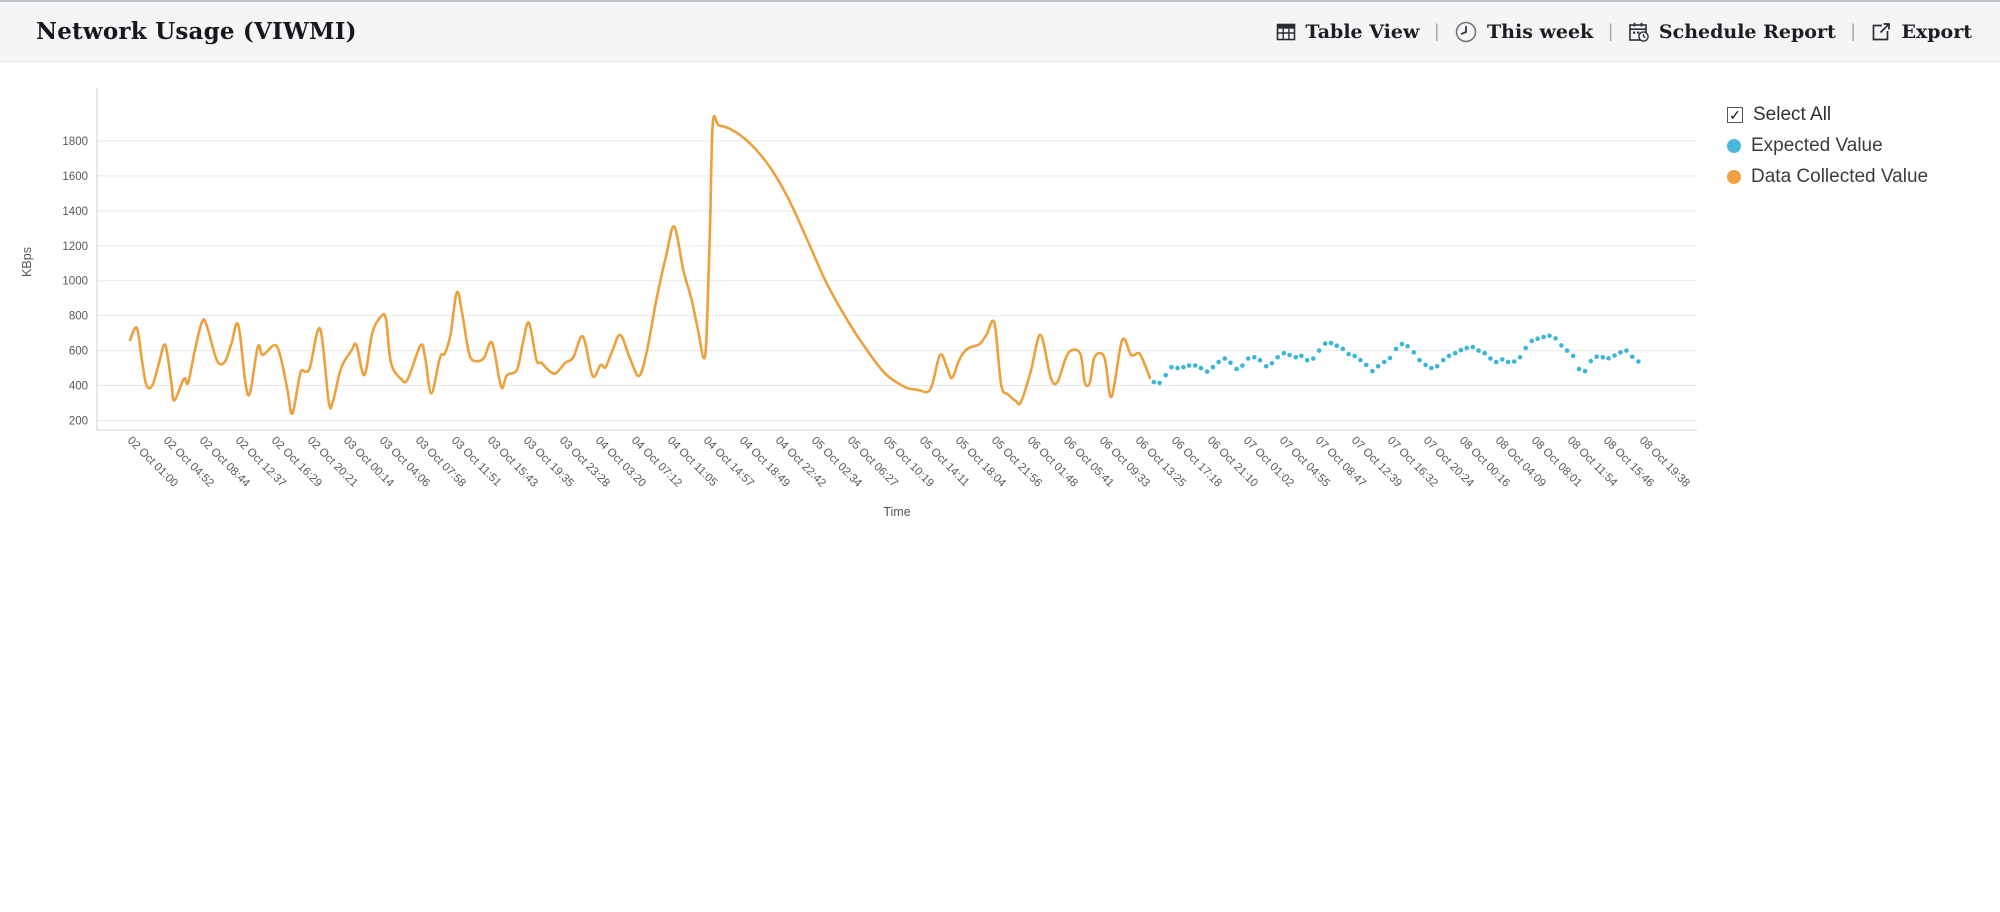 This screenshot has width=2000, height=912. I want to click on svg-text: 07 Oct 01:02, so click(1268, 462).